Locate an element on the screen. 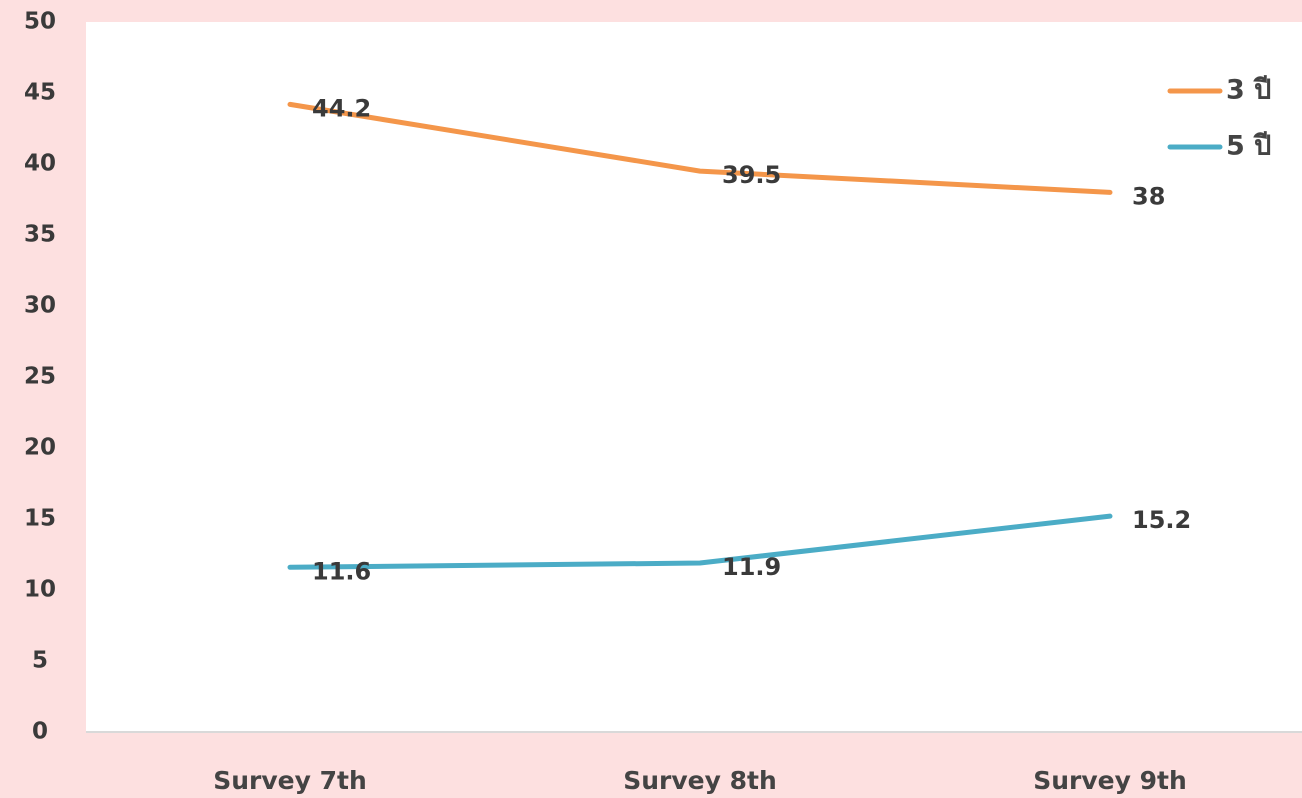 The height and width of the screenshot is (798, 1302). x-tick-label: Survey 7th is located at coordinates (290, 780).